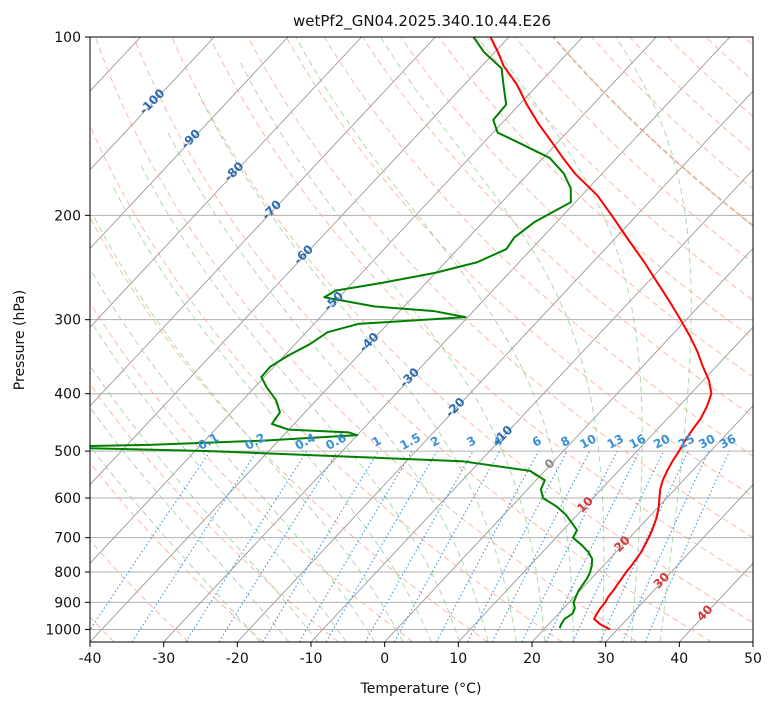 The height and width of the screenshot is (708, 775). I want to click on mixing-ratio-label: 16, so click(637, 441).